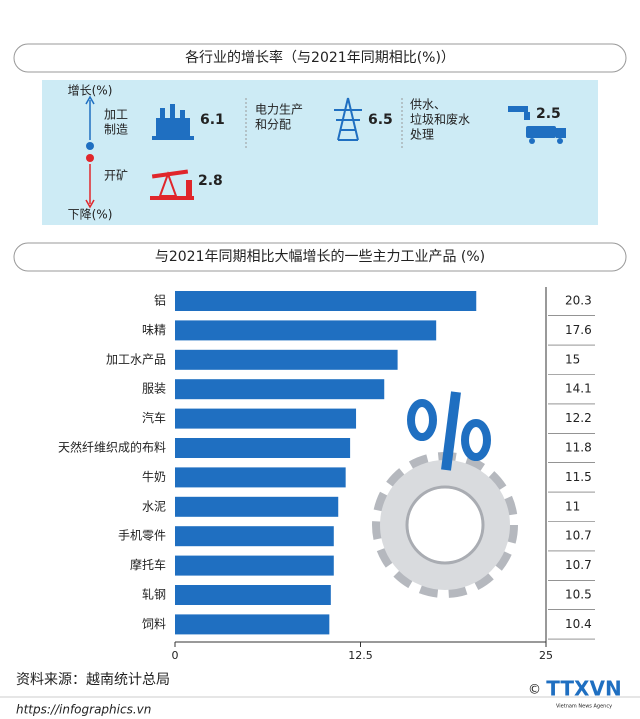 This screenshot has width=640, height=719. I want to click on x-tick-label: 0, so click(175, 655).